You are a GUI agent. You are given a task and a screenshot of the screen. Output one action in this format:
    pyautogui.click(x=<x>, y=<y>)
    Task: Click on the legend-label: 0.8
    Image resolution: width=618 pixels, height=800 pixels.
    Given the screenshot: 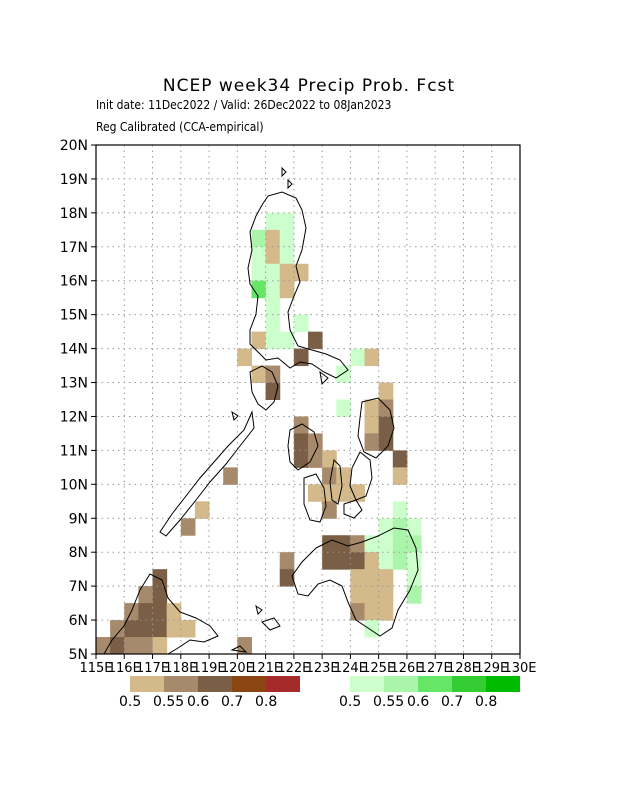 What is the action you would take?
    pyautogui.click(x=266, y=702)
    